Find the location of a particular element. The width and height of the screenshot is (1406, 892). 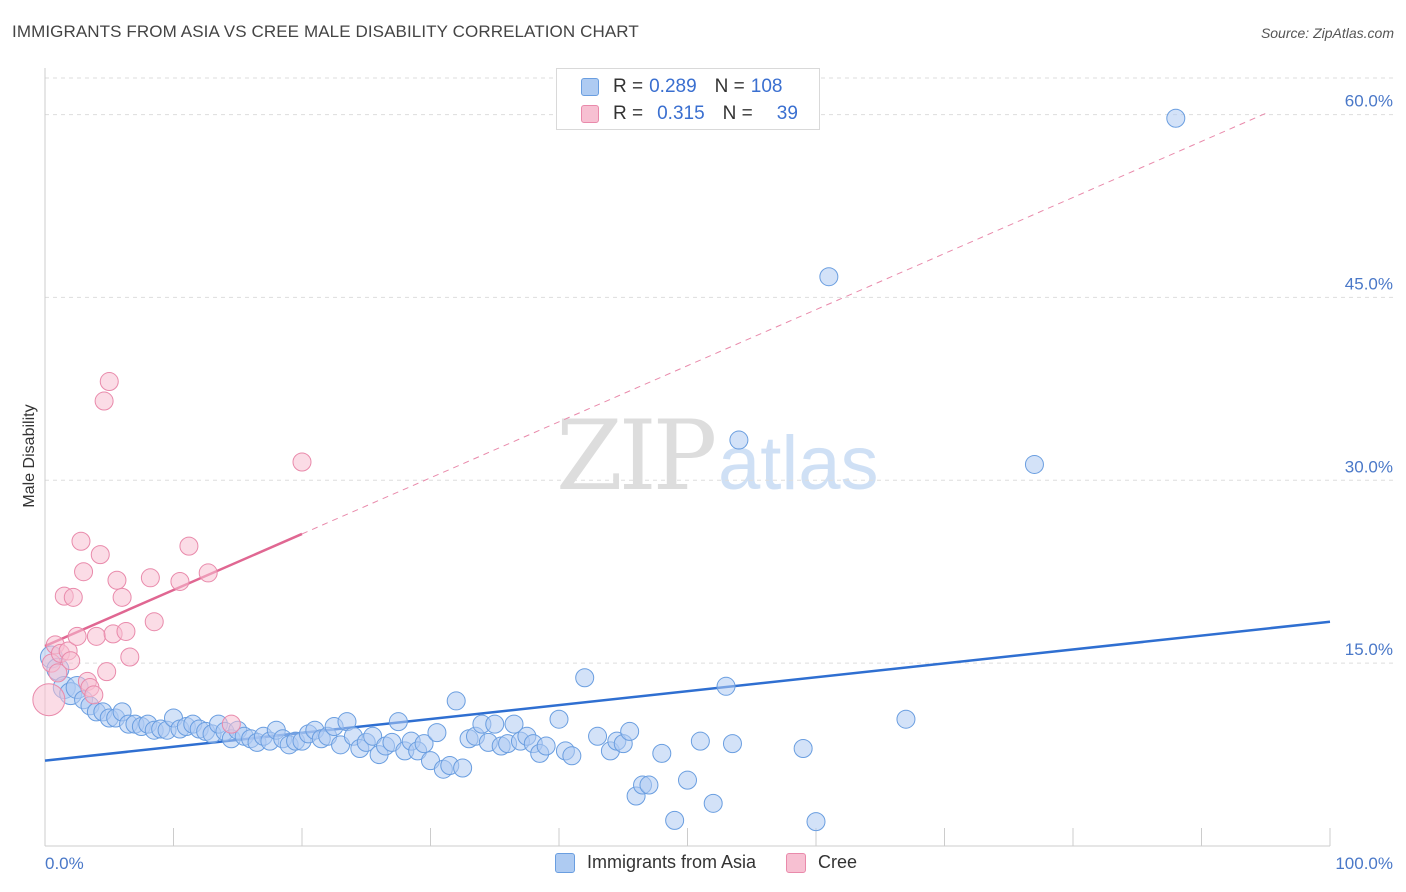

series-cree is located at coordinates (172, 553).